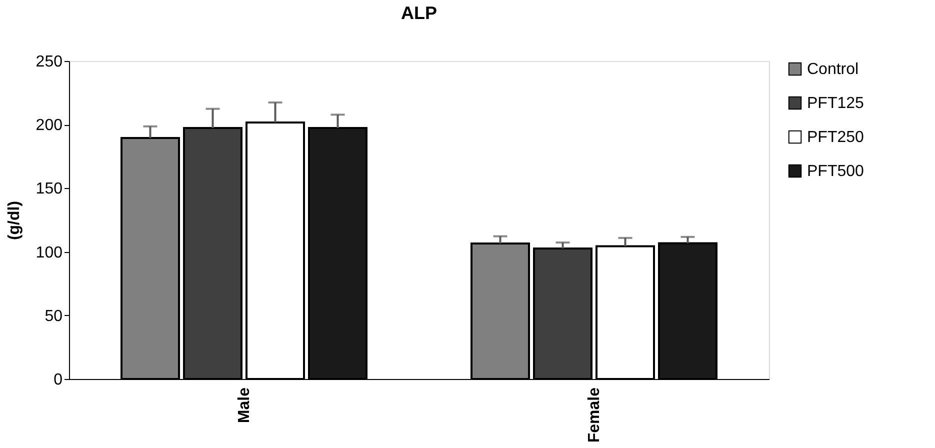 This screenshot has height=448, width=935. Describe the element at coordinates (244, 405) in the screenshot. I see `x-tick-label: Male` at that location.